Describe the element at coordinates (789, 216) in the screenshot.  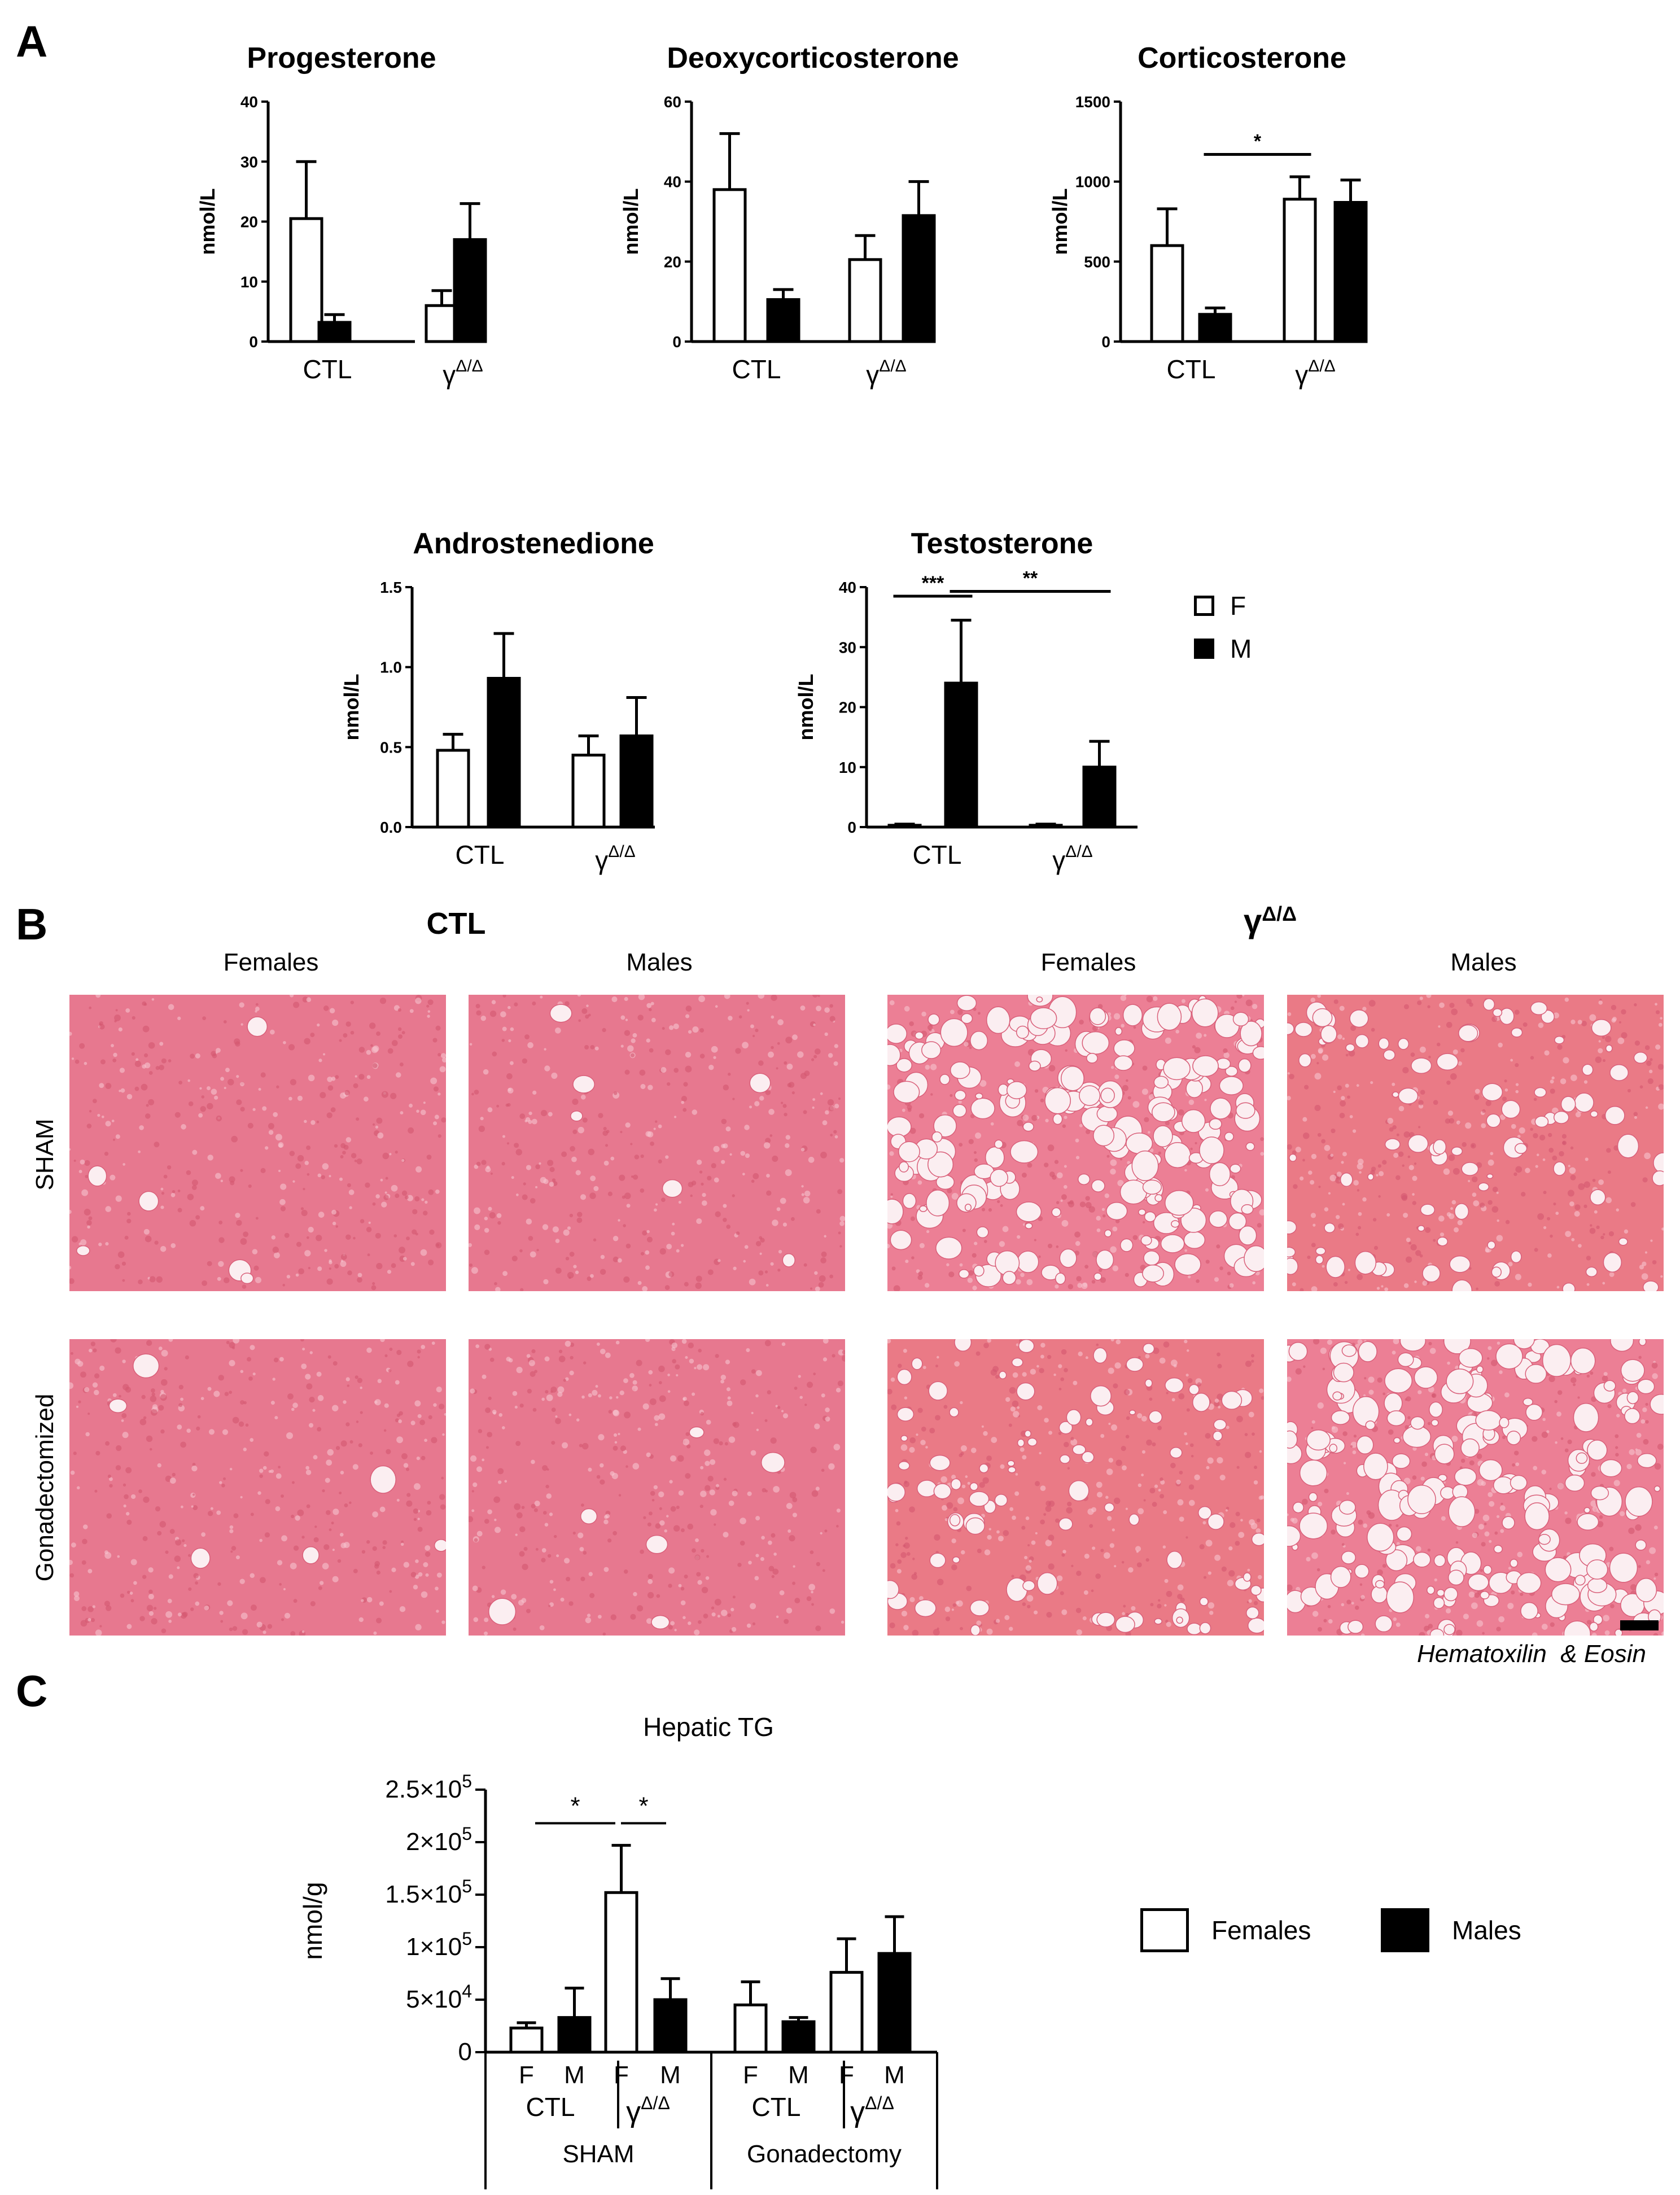
I see `chart-deoxycorticosterone: Deoxycorticosterone nmol/L 0 20 40 60 CTL γΔ/Δ` at that location.